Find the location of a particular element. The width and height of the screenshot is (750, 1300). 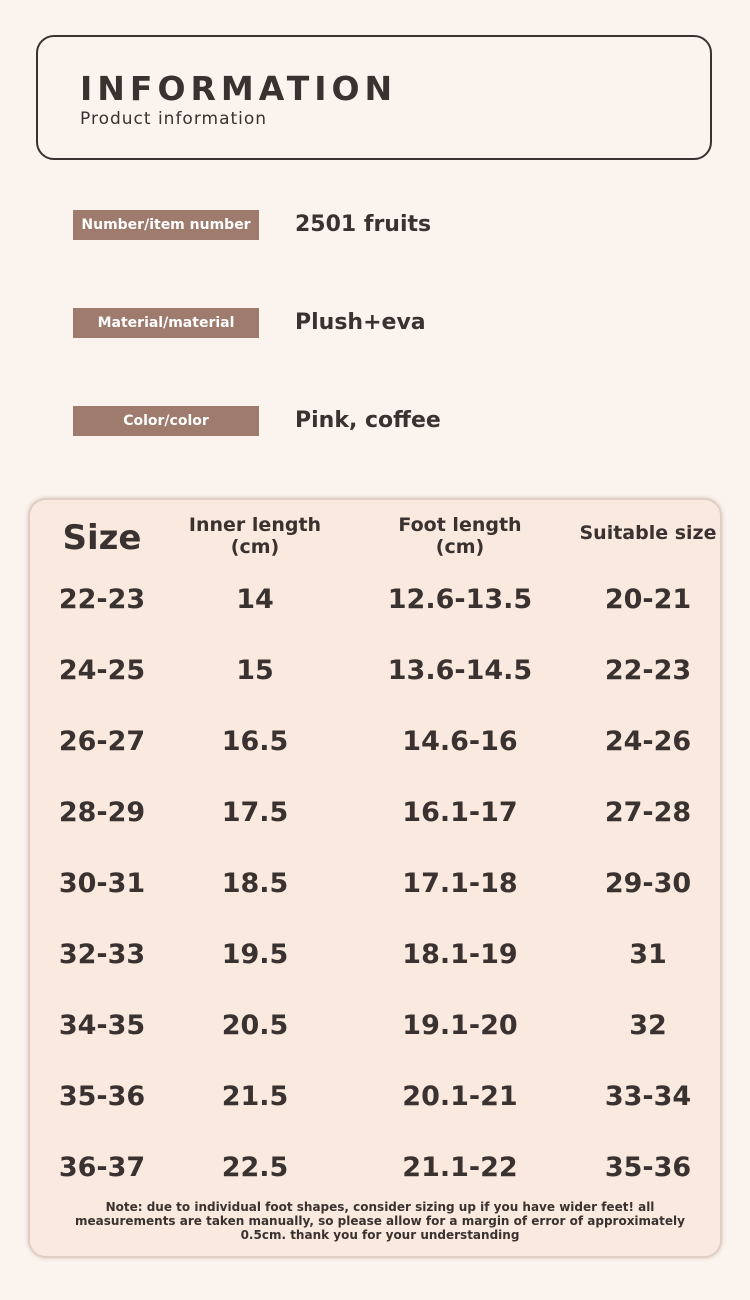

table-cell: 26-27 is located at coordinates (102, 741).